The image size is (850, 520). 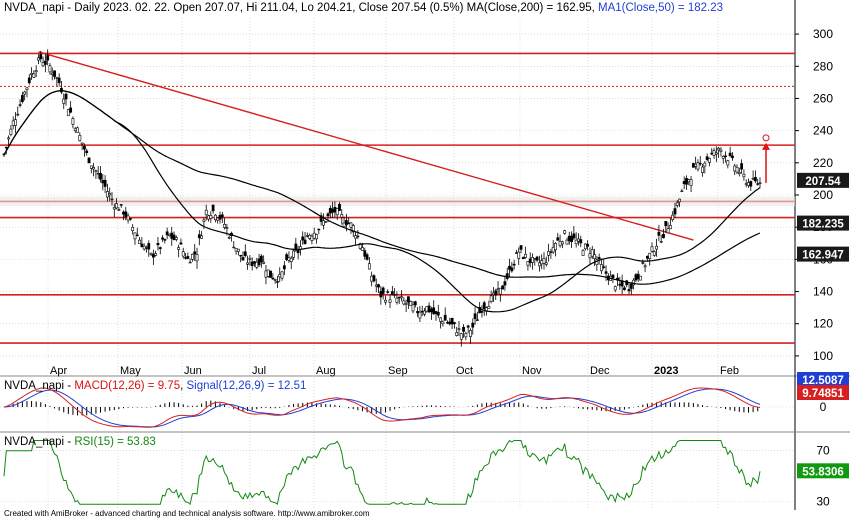 I want to click on rsi-header: NVDA_napi - RSI(15) = 53.83, so click(x=80, y=442).